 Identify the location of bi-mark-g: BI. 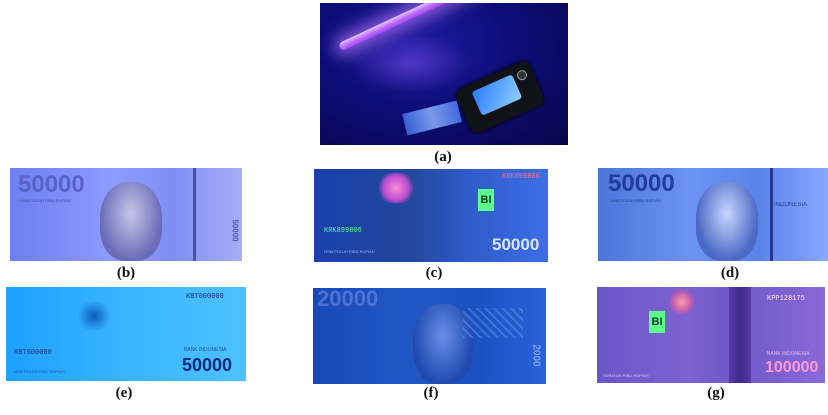
(657, 322).